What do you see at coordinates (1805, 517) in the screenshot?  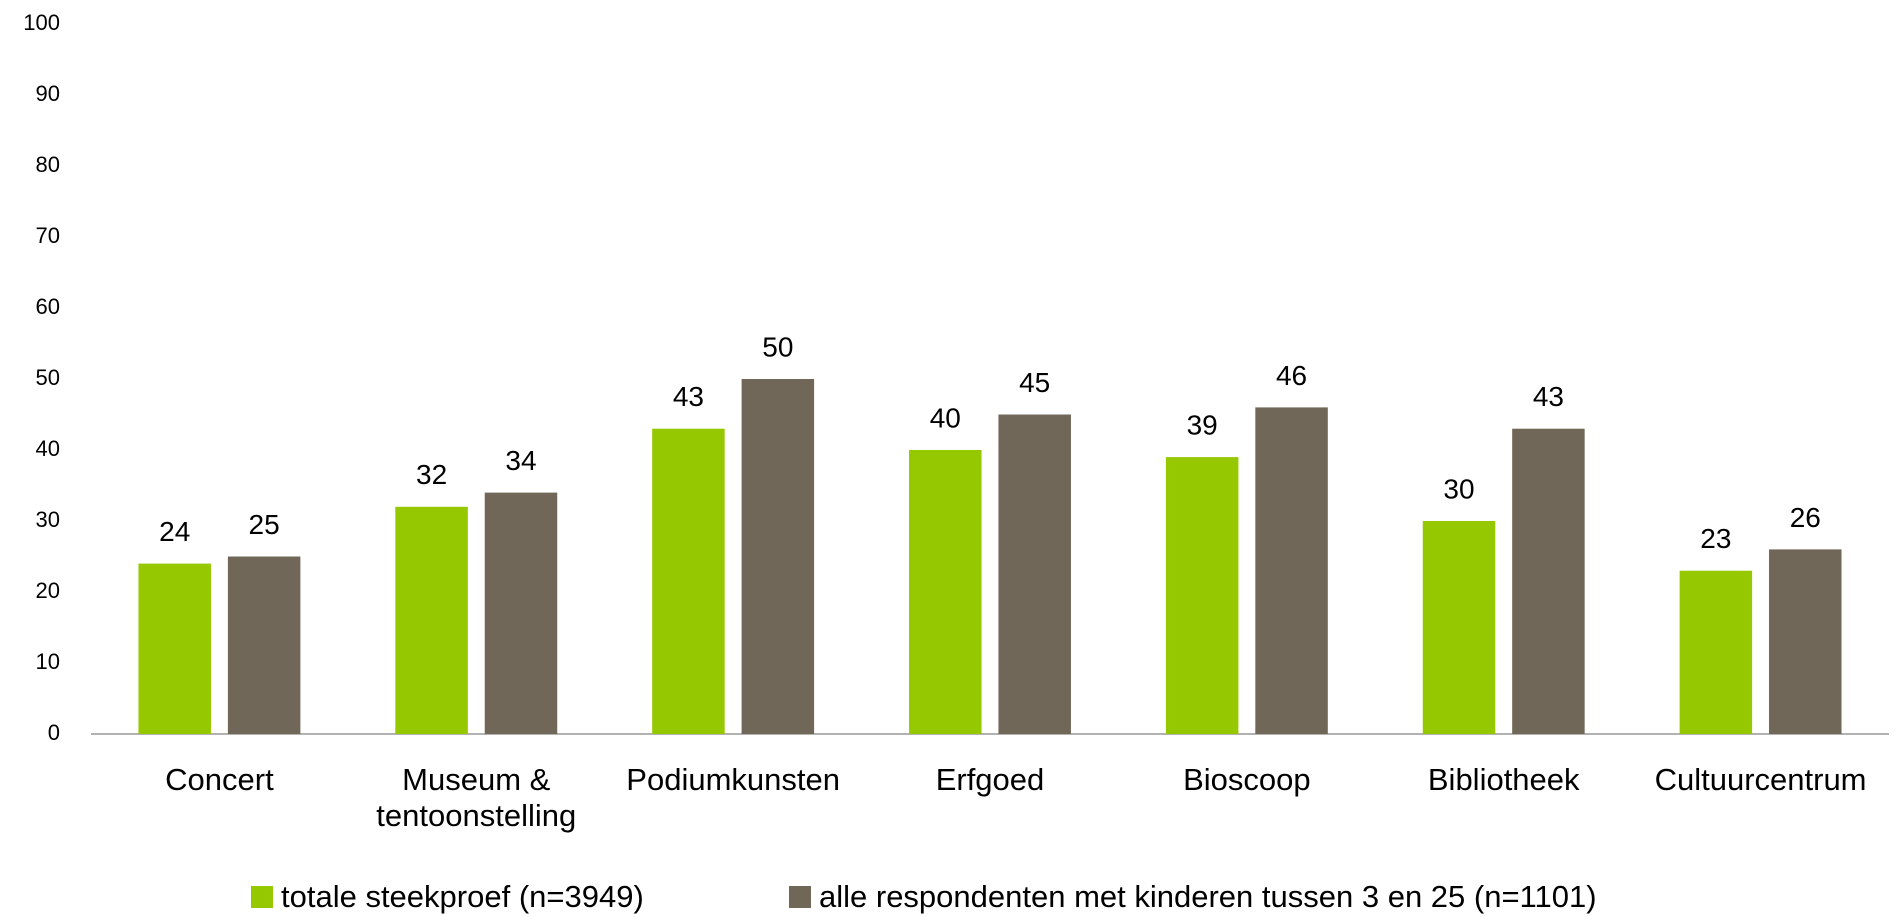 I see `data-label: 26` at bounding box center [1805, 517].